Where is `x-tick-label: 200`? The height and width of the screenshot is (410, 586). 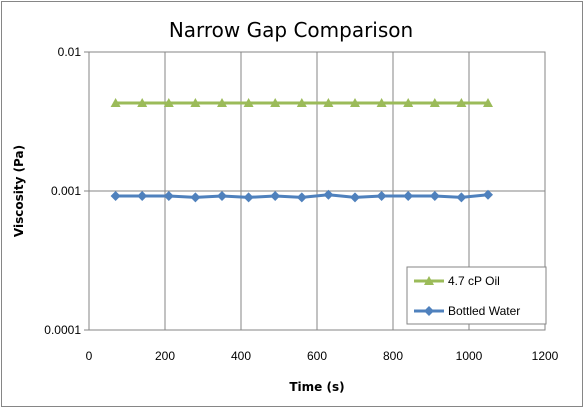 x-tick-label: 200 is located at coordinates (165, 356).